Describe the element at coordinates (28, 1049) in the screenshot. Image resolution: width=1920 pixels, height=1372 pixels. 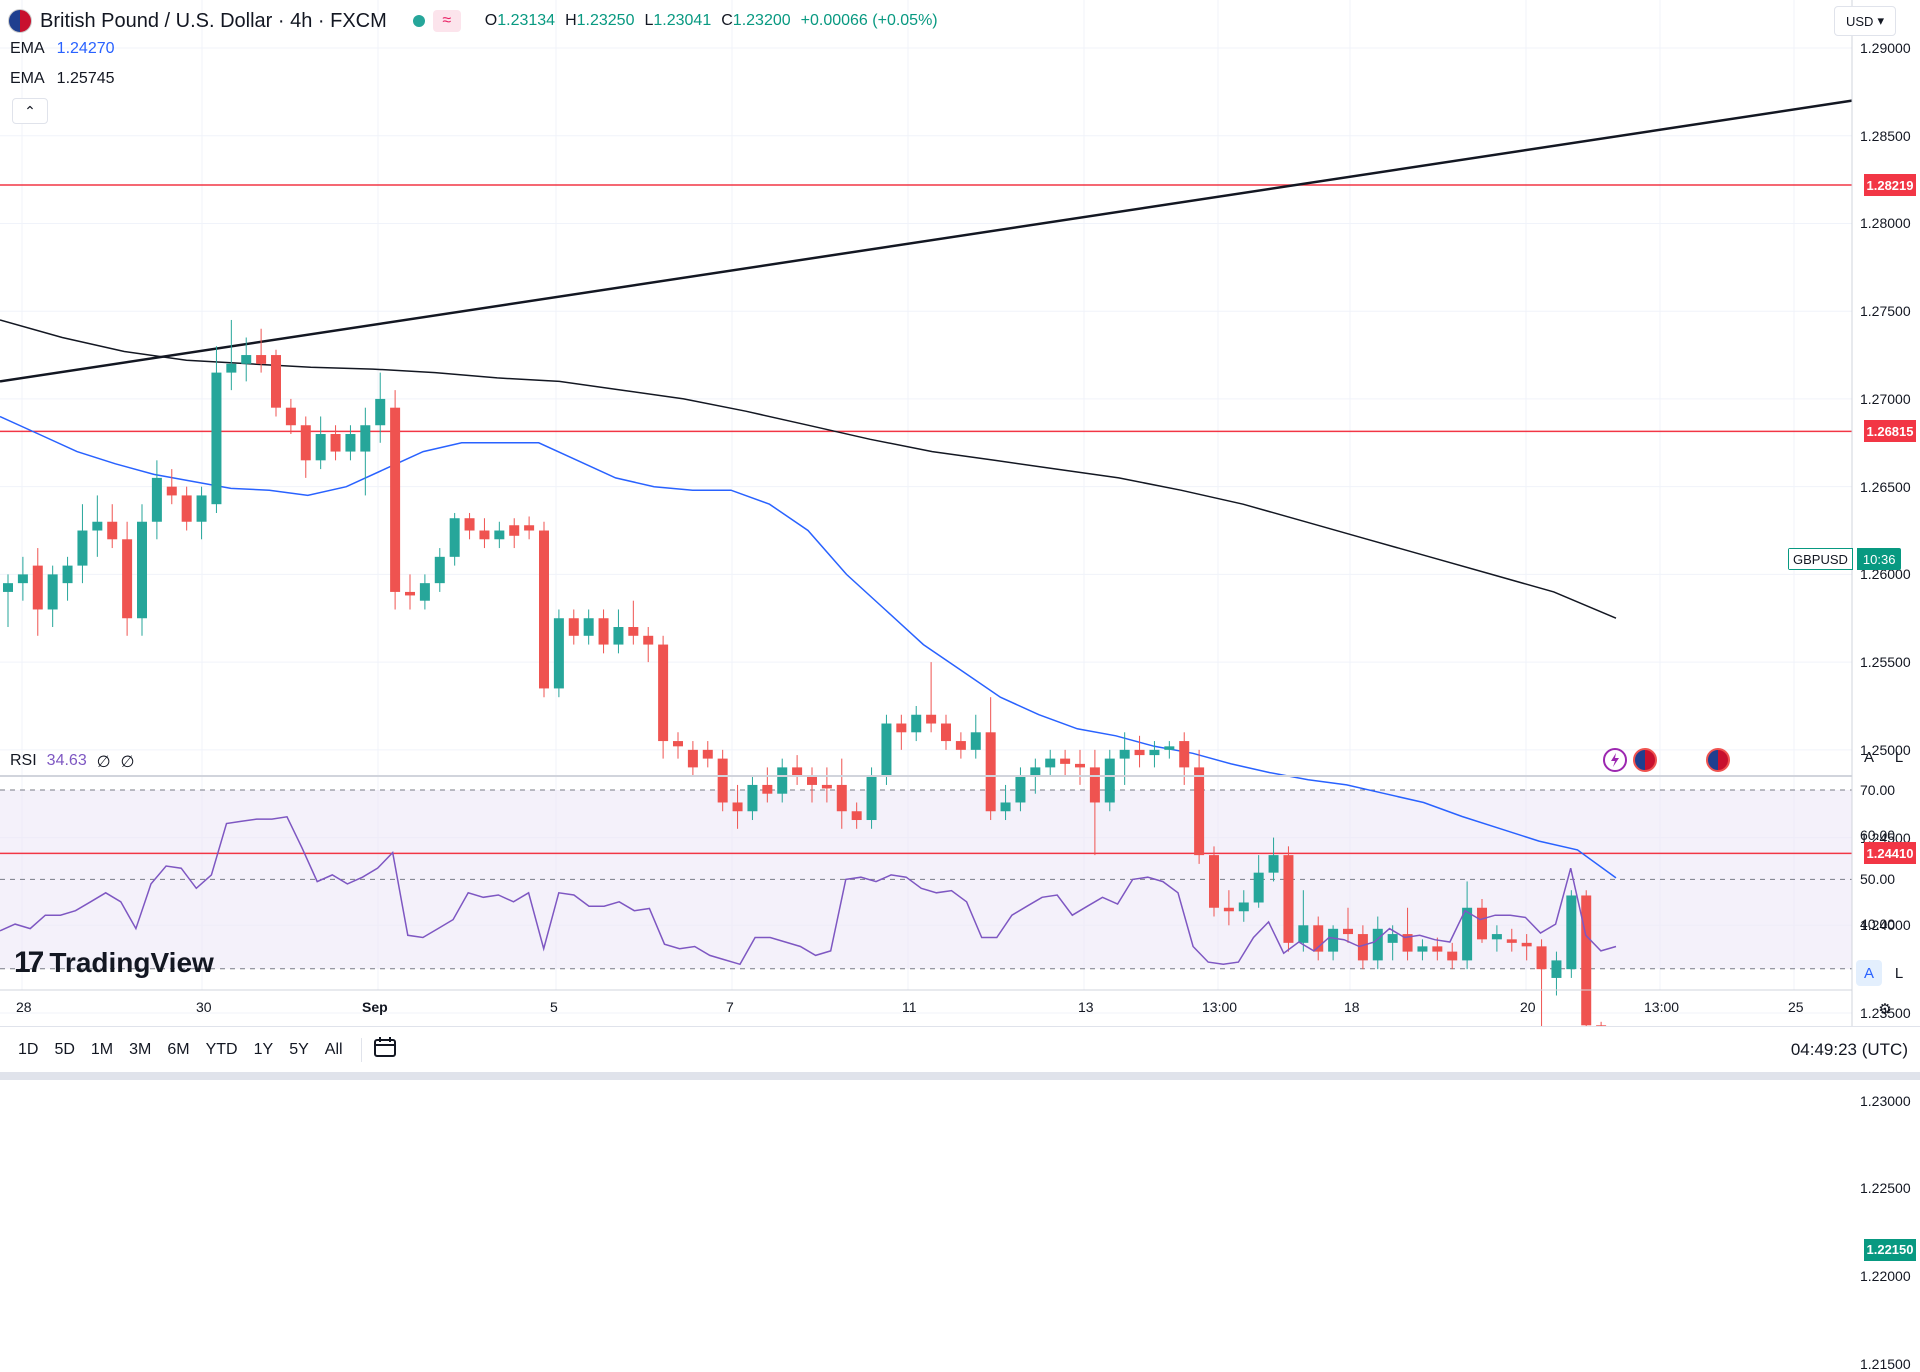
I see `range-button-1d: 1D` at that location.